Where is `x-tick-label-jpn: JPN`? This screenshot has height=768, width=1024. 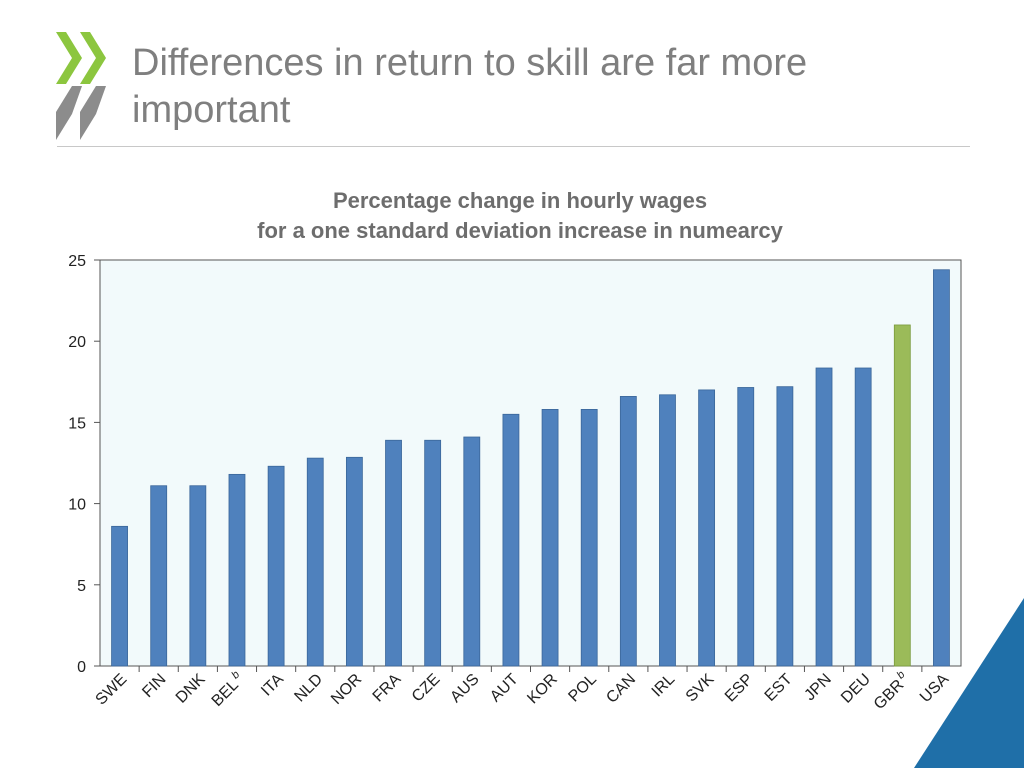 x-tick-label-jpn: JPN is located at coordinates (817, 687).